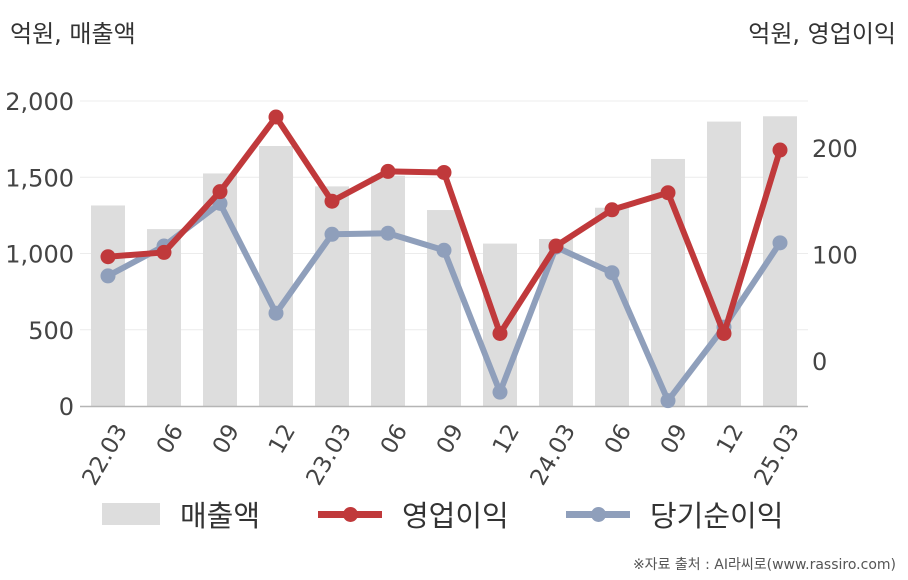 This screenshot has height=580, width=908. Describe the element at coordinates (598, 514) in the screenshot. I see `legend-swatch-net` at that location.